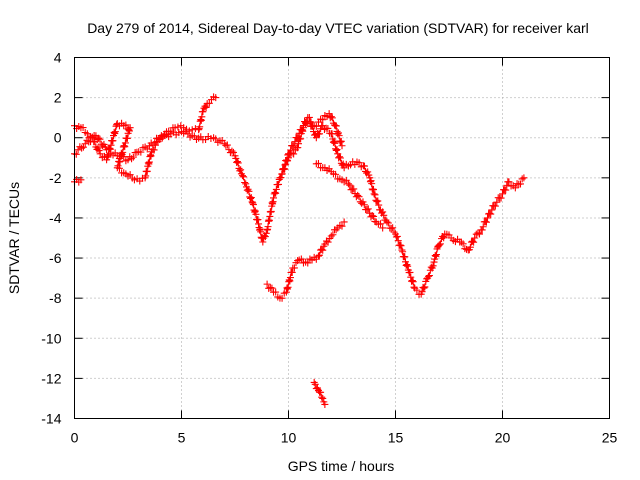 The width and height of the screenshot is (640, 480). What do you see at coordinates (14, 238) in the screenshot?
I see `y-axis-title: SDTVAR / TECUs` at bounding box center [14, 238].